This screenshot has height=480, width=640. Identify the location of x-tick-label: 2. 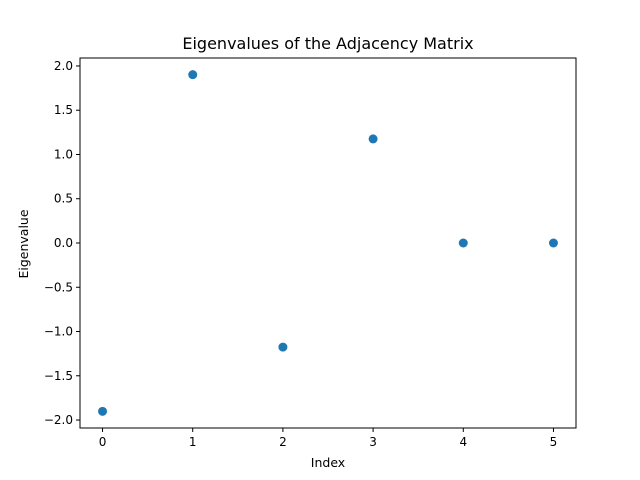
(283, 442).